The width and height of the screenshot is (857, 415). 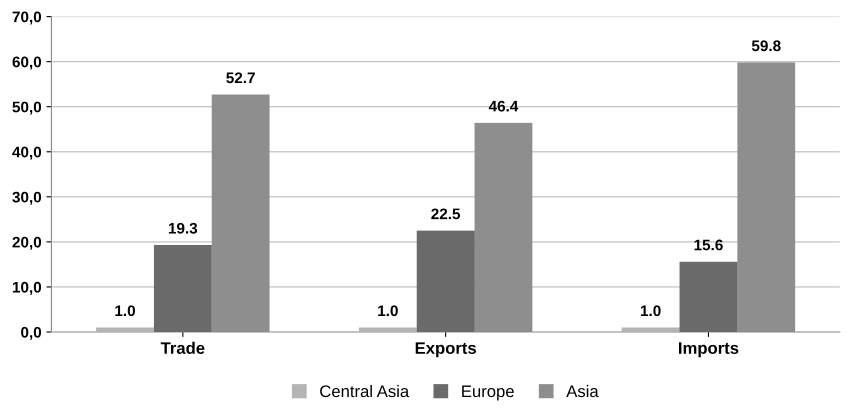 I want to click on y-tick-label: 50,0, so click(x=27, y=108).